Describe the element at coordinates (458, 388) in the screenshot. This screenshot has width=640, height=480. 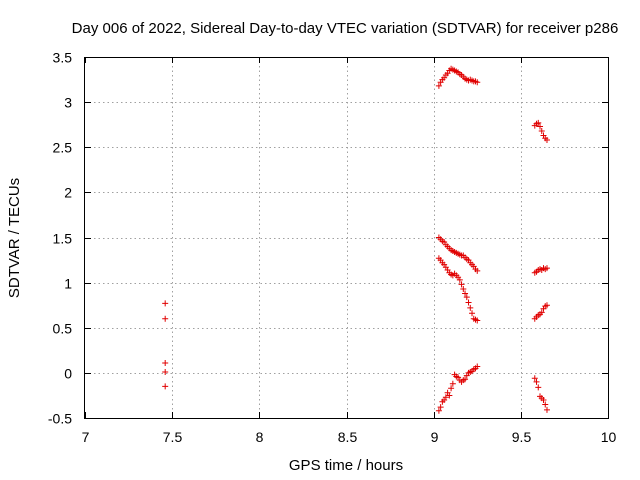
I see `series-sat-h` at that location.